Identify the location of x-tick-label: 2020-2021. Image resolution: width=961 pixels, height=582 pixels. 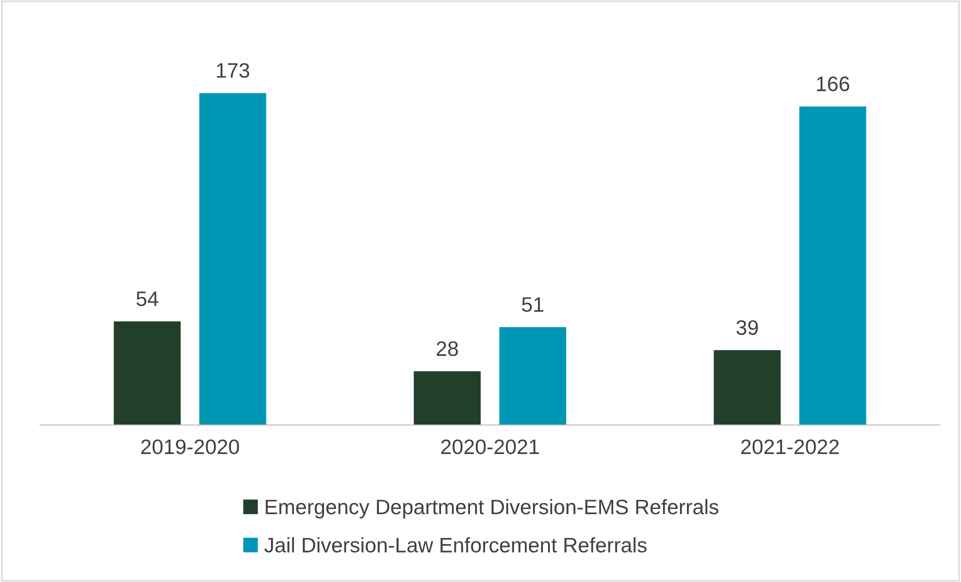
(490, 446).